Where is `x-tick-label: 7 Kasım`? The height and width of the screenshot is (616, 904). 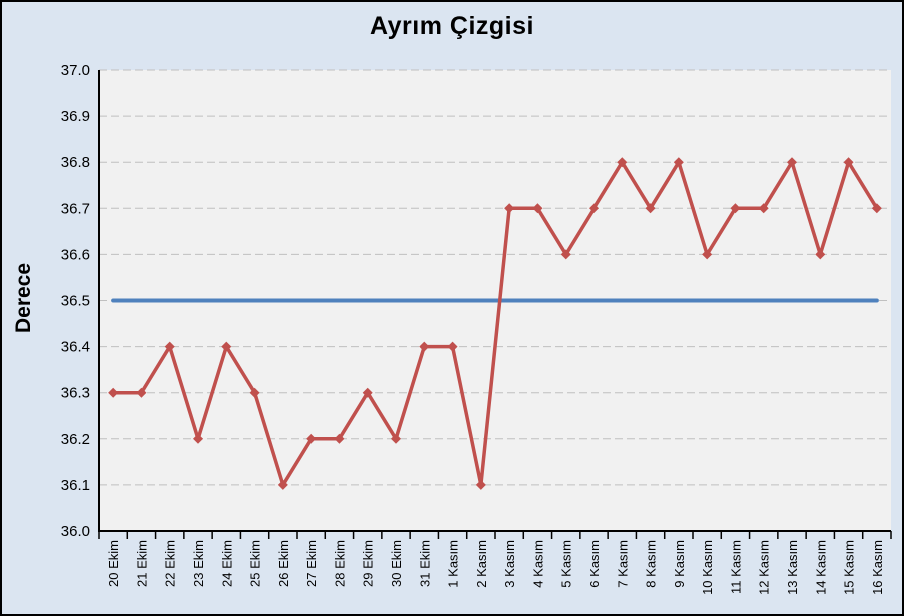 x-tick-label: 7 Kasım is located at coordinates (622, 564).